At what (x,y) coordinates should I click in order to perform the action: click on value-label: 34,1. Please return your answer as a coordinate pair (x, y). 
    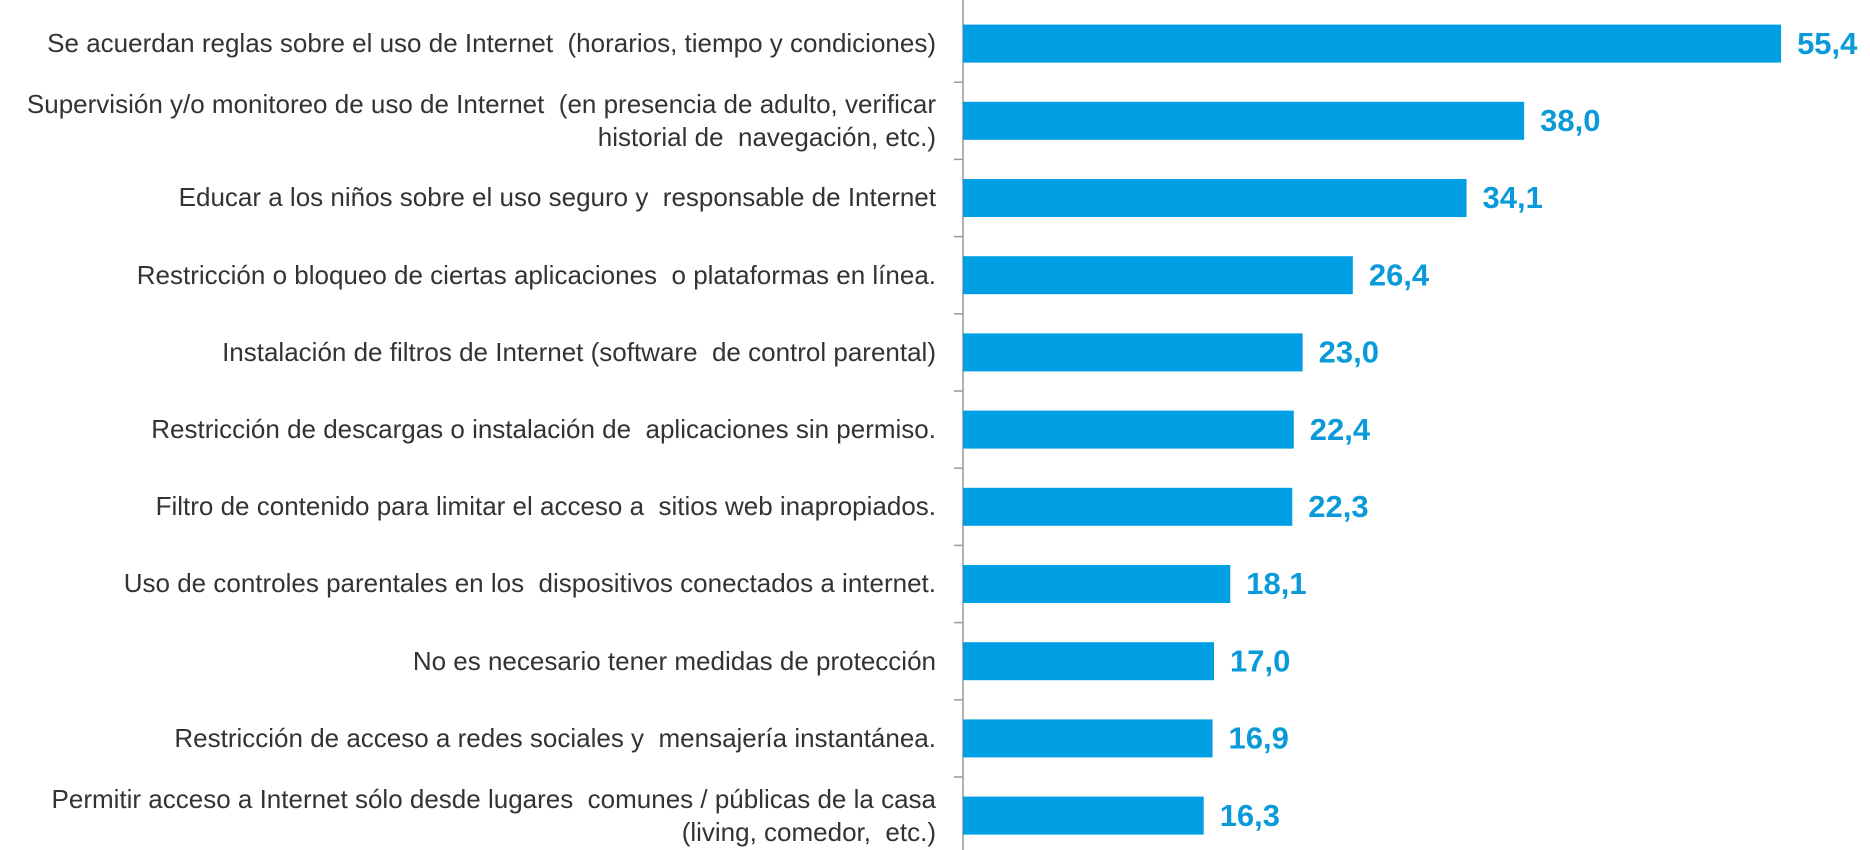
    Looking at the image, I should click on (1513, 197).